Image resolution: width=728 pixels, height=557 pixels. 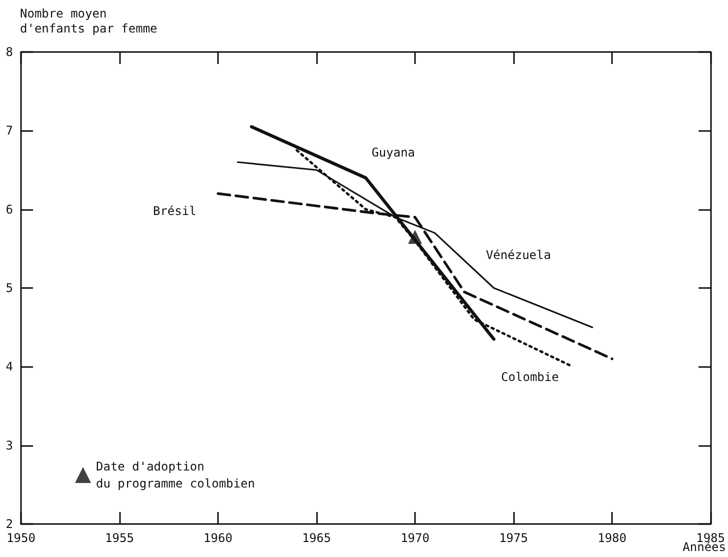 I want to click on series-label: Colombie, so click(x=530, y=377).